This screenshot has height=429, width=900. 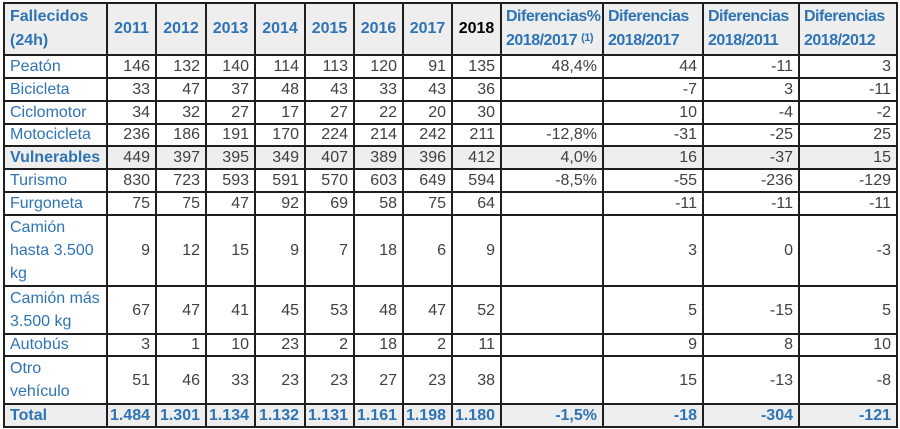 What do you see at coordinates (653, 66) in the screenshot?
I see `diff-cell: 44` at bounding box center [653, 66].